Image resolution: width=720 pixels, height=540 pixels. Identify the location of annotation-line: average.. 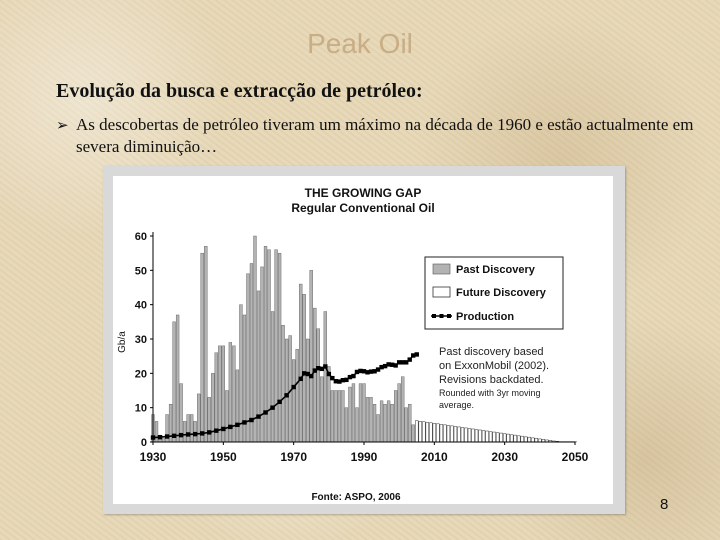
(456, 405).